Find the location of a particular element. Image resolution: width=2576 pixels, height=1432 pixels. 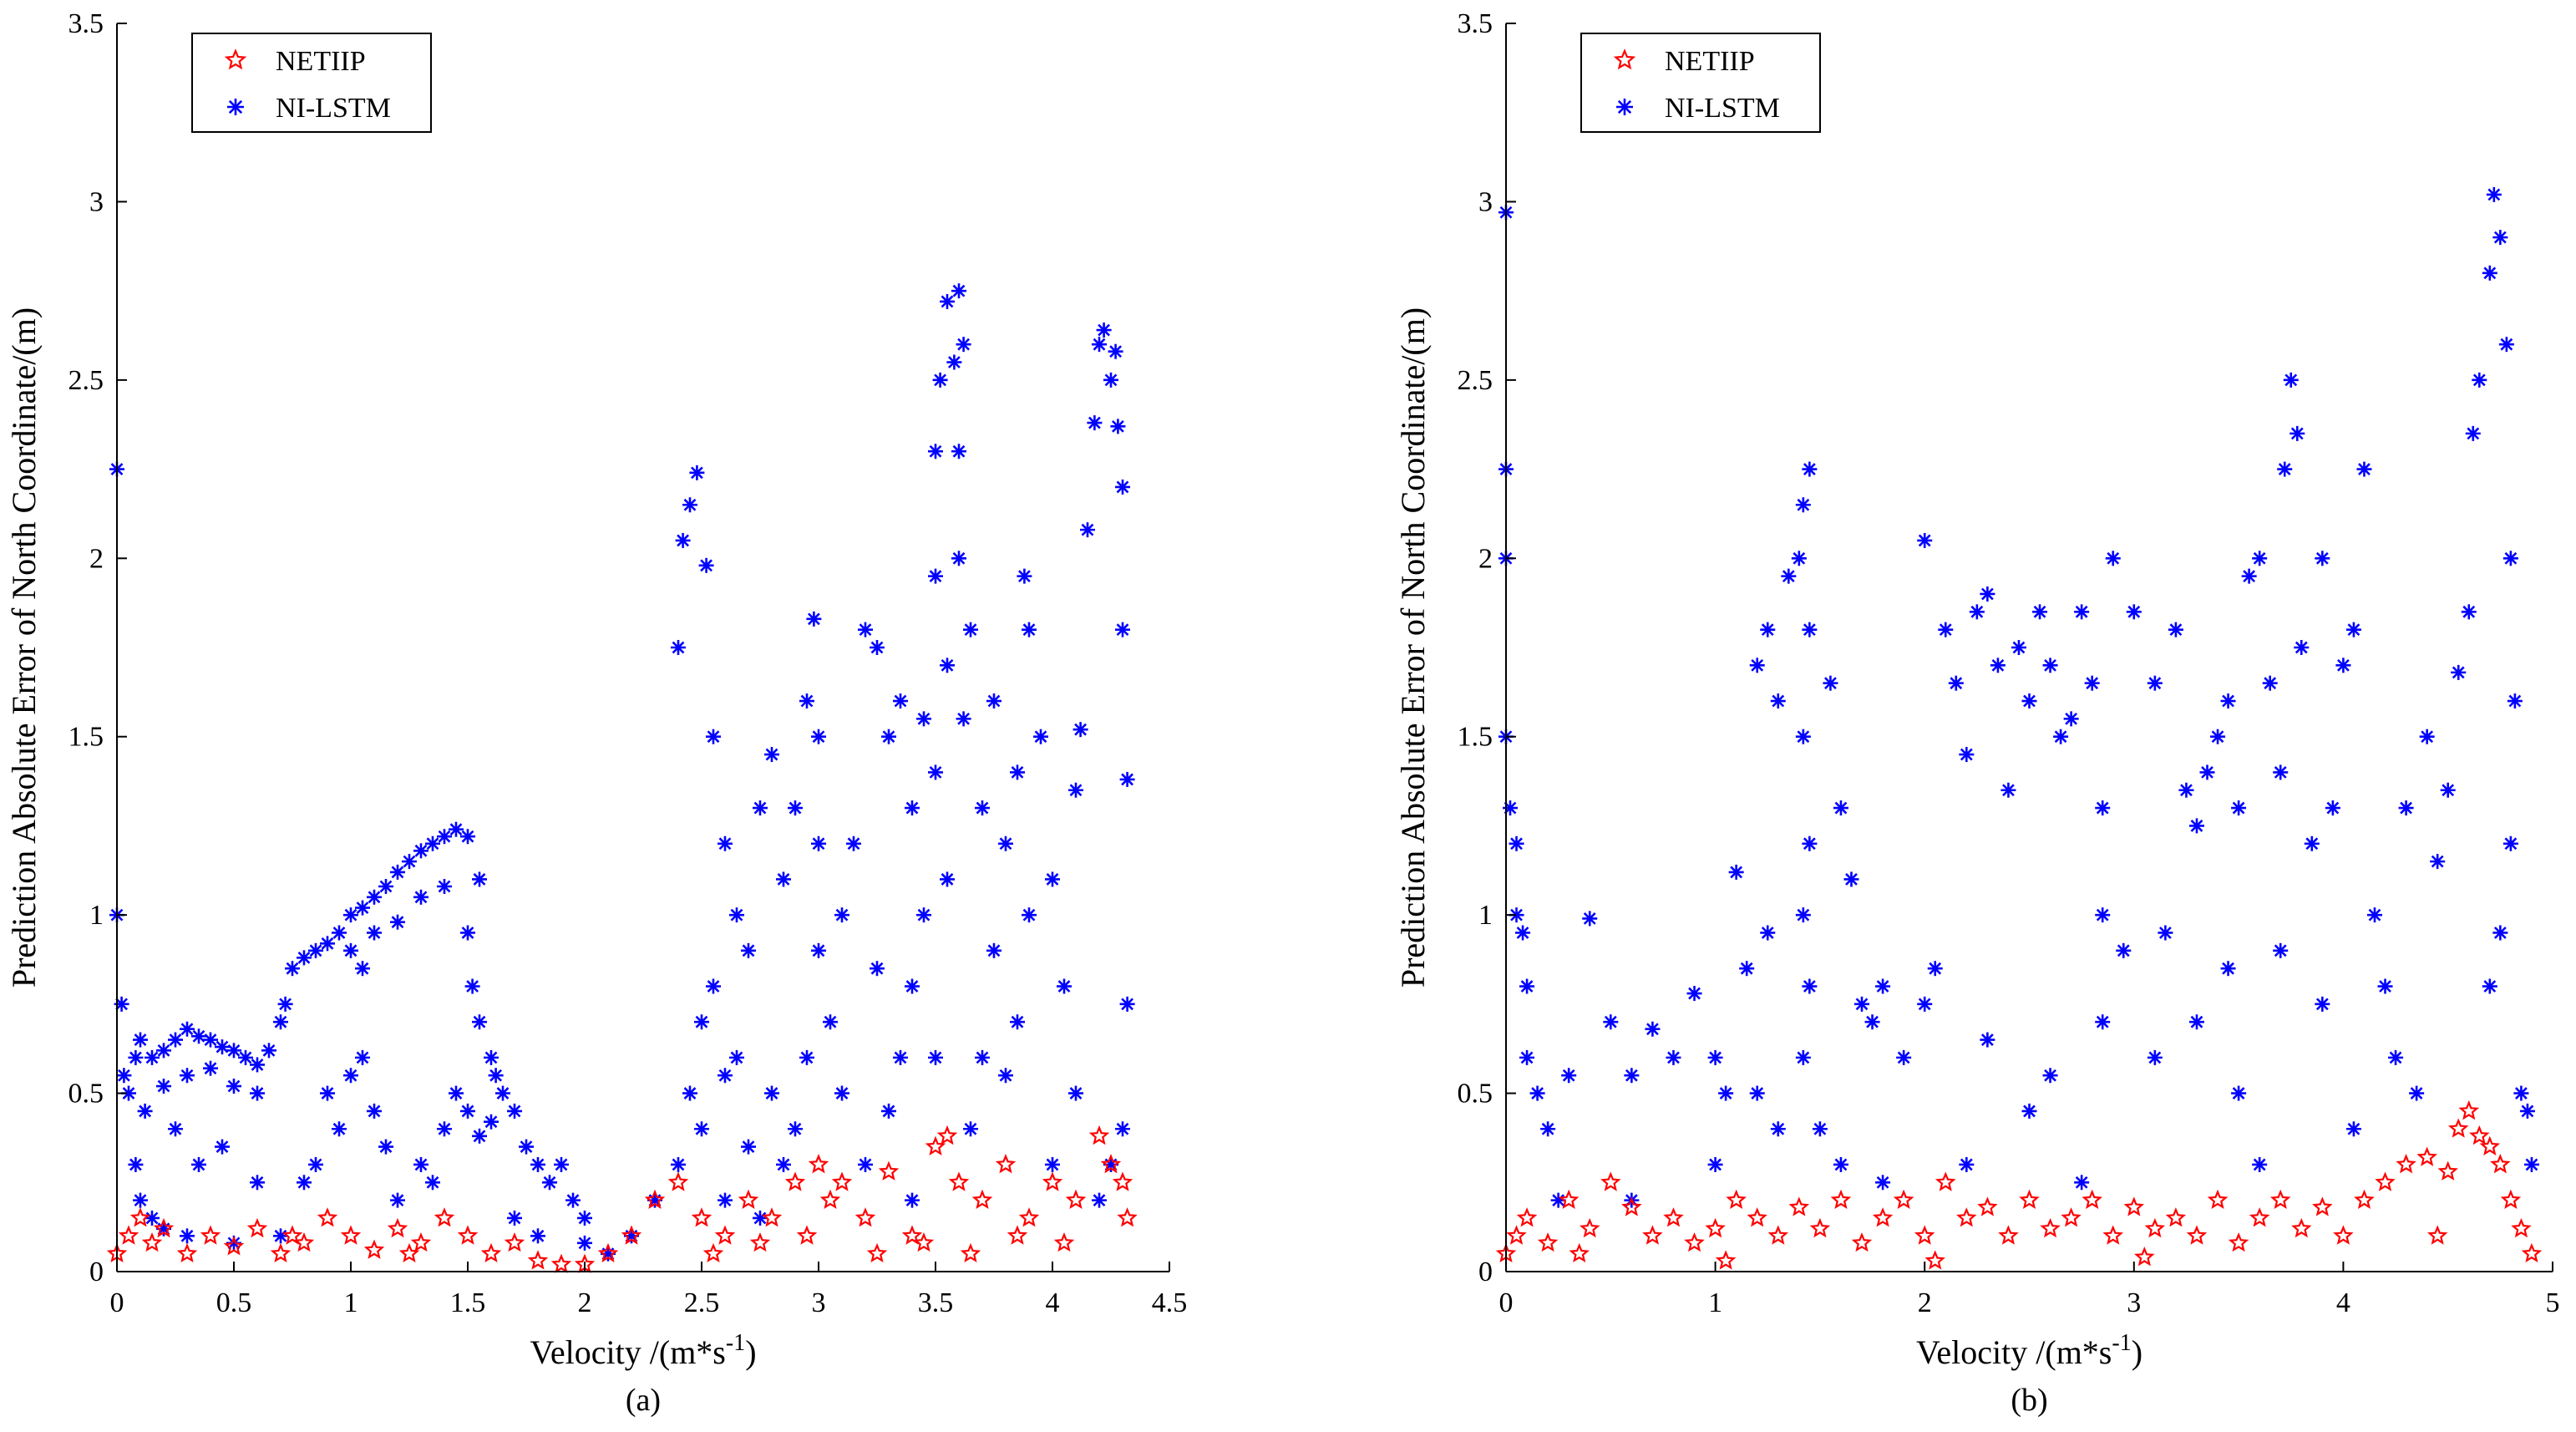

y-tick-label: 3 is located at coordinates (96, 201).